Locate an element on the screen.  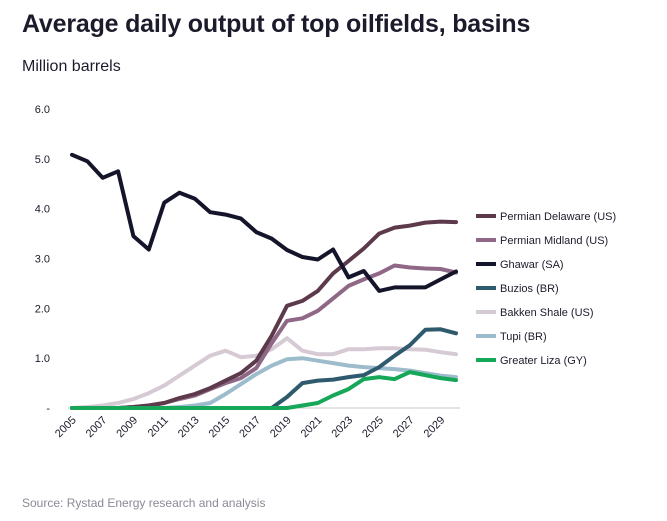
x-tick-label: 2005 is located at coordinates (66, 427).